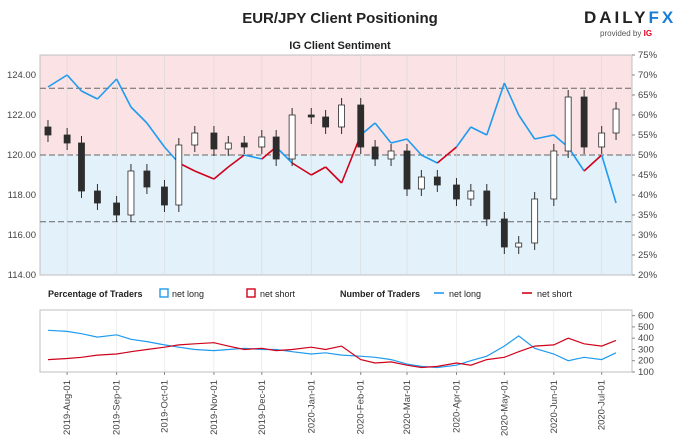  What do you see at coordinates (456, 406) in the screenshot?
I see `x-tick-label: 2020-Apr-01` at bounding box center [456, 406].